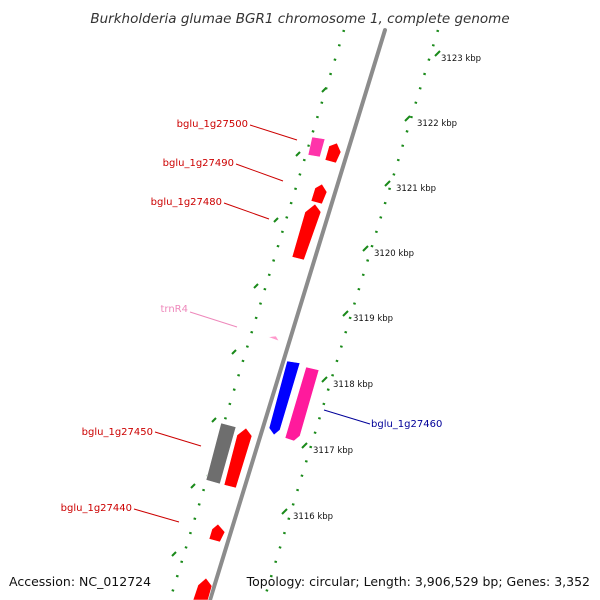  I want to click on gene-feature-bglu_1g27460, so click(302, 404).